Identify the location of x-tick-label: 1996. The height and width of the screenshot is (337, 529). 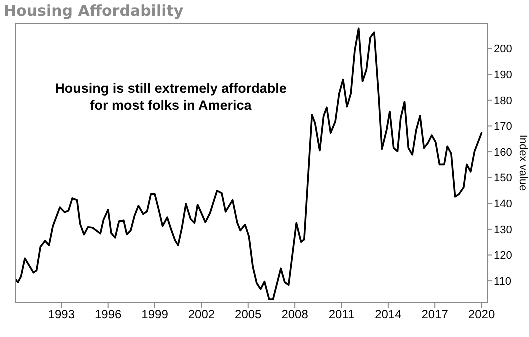
(108, 315).